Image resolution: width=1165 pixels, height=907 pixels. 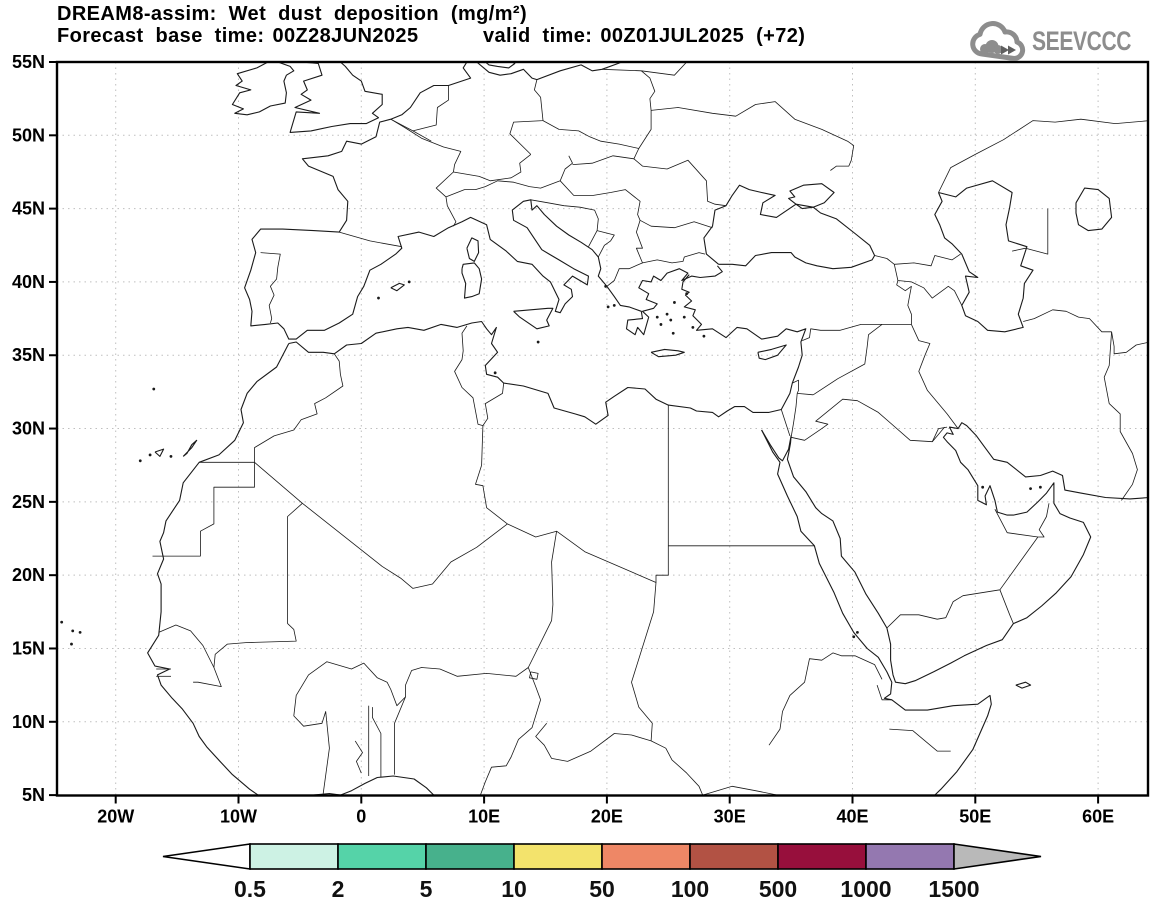 What do you see at coordinates (33, 795) in the screenshot?
I see `lat-tick-label: 5N` at bounding box center [33, 795].